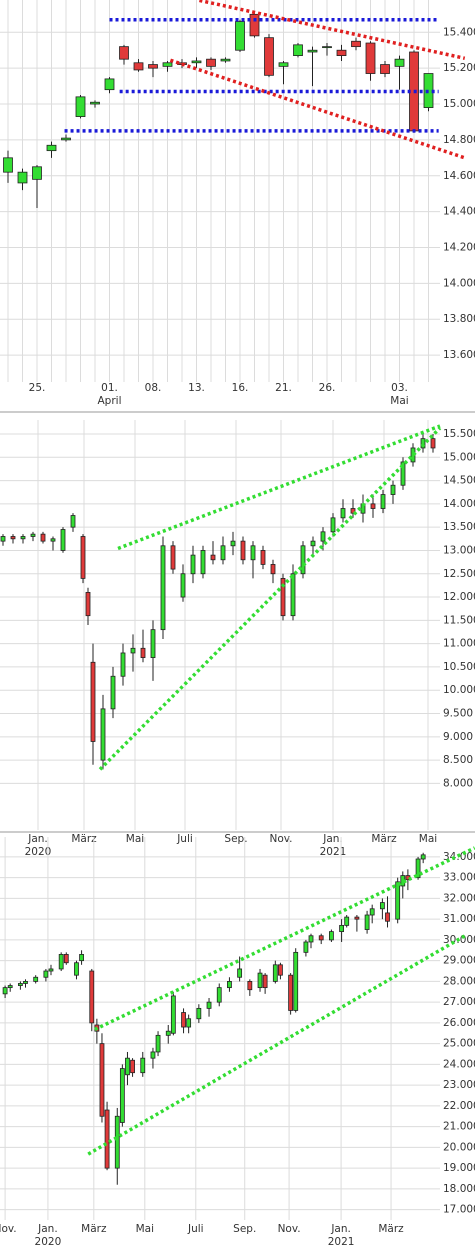 The image size is (475, 1250). What do you see at coordinates (459, 247) in the screenshot?
I see `y-tick-label: 14.200` at bounding box center [459, 247].